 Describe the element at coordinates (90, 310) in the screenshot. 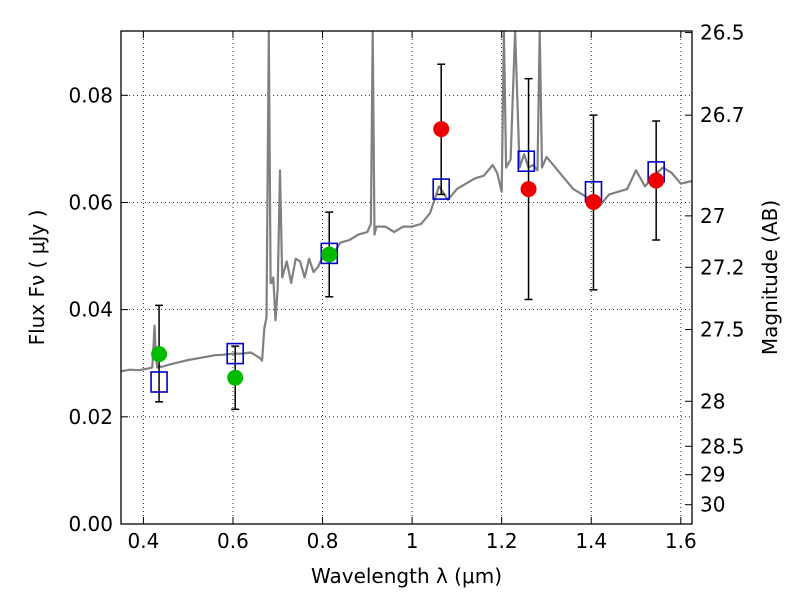

I see `y-tick-label: 0.04` at that location.